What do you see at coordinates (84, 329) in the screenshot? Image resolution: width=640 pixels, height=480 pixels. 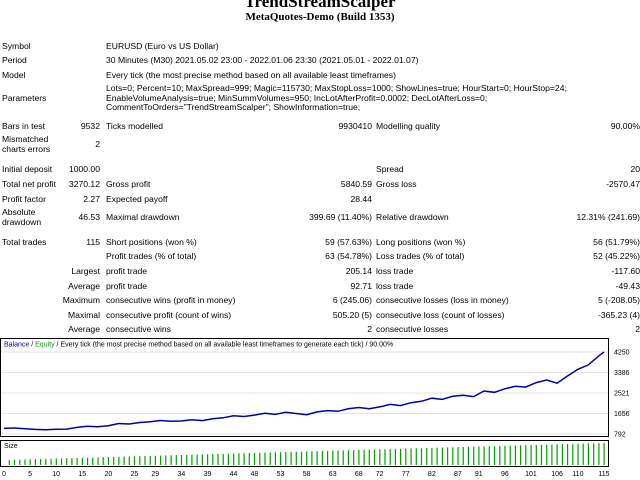 I see `avg-cons-label: Average` at bounding box center [84, 329].